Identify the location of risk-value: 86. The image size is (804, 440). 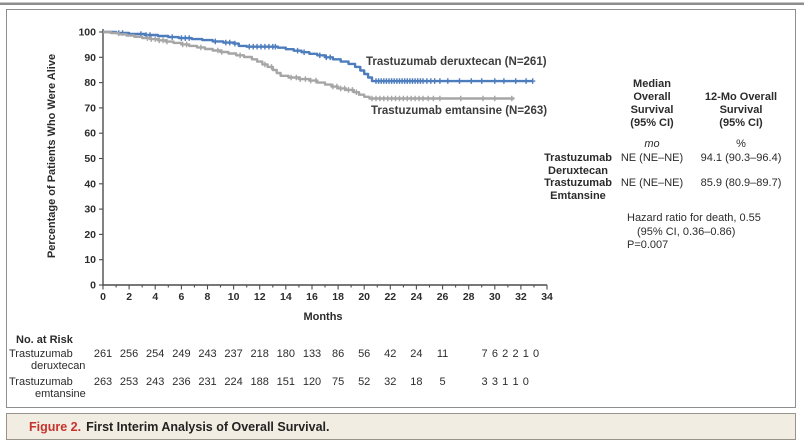
(338, 354).